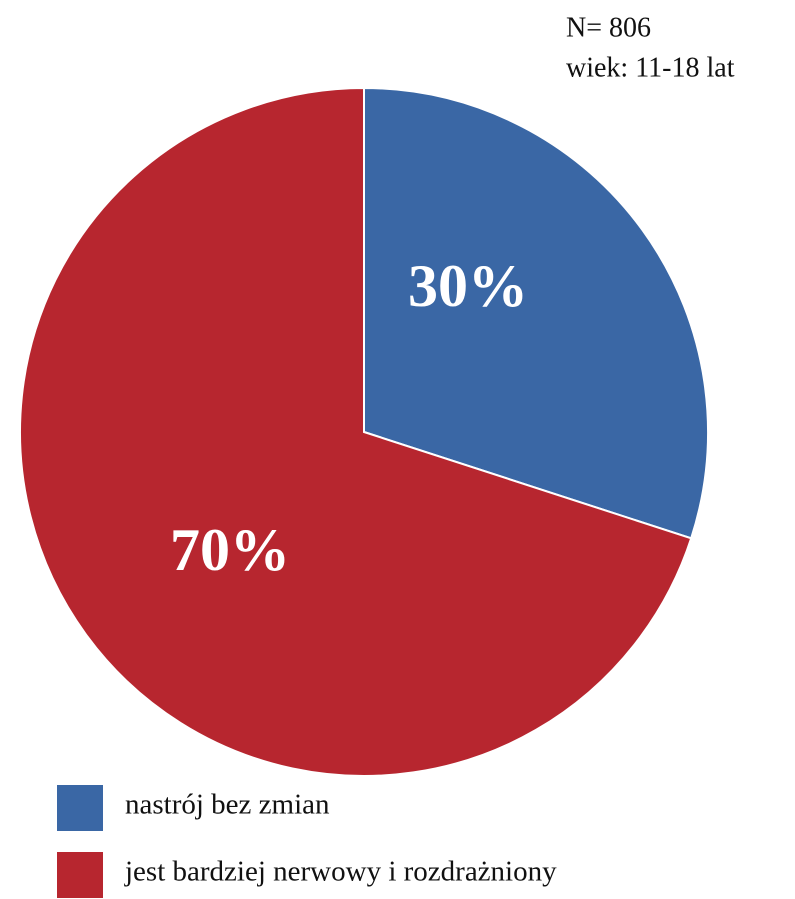 The image size is (795, 899). Describe the element at coordinates (468, 286) in the screenshot. I see `value-label: 30%` at that location.